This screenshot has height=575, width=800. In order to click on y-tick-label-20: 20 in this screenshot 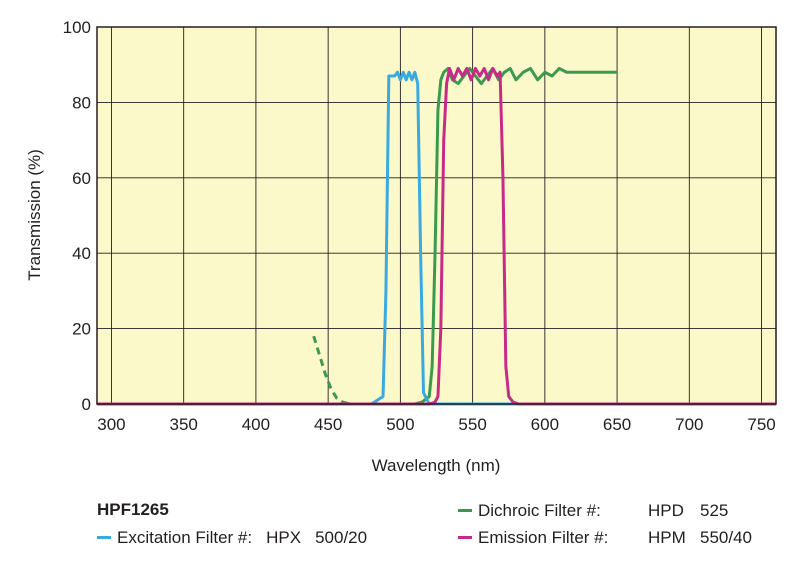, I will do `click(81, 329)`.